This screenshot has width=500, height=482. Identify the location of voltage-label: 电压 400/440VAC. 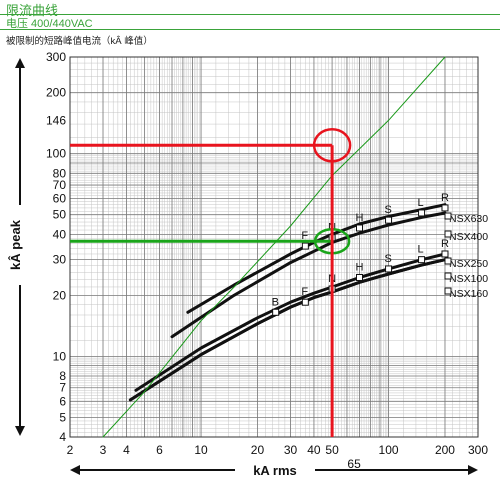
(49, 24).